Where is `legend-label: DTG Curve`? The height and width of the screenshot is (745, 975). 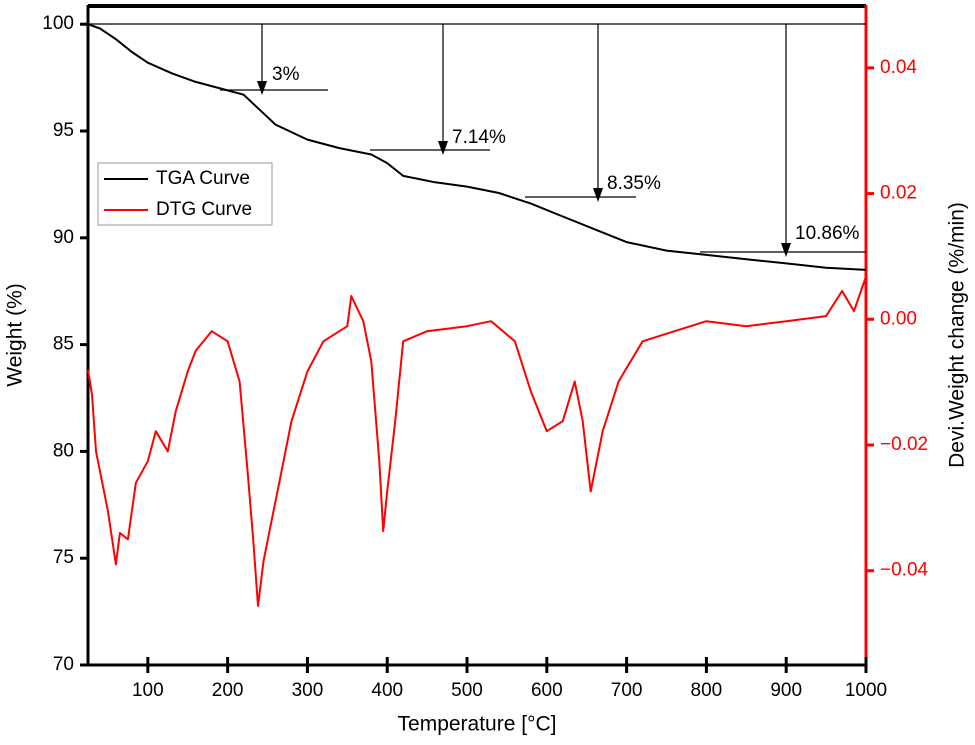 legend-label: DTG Curve is located at coordinates (204, 209).